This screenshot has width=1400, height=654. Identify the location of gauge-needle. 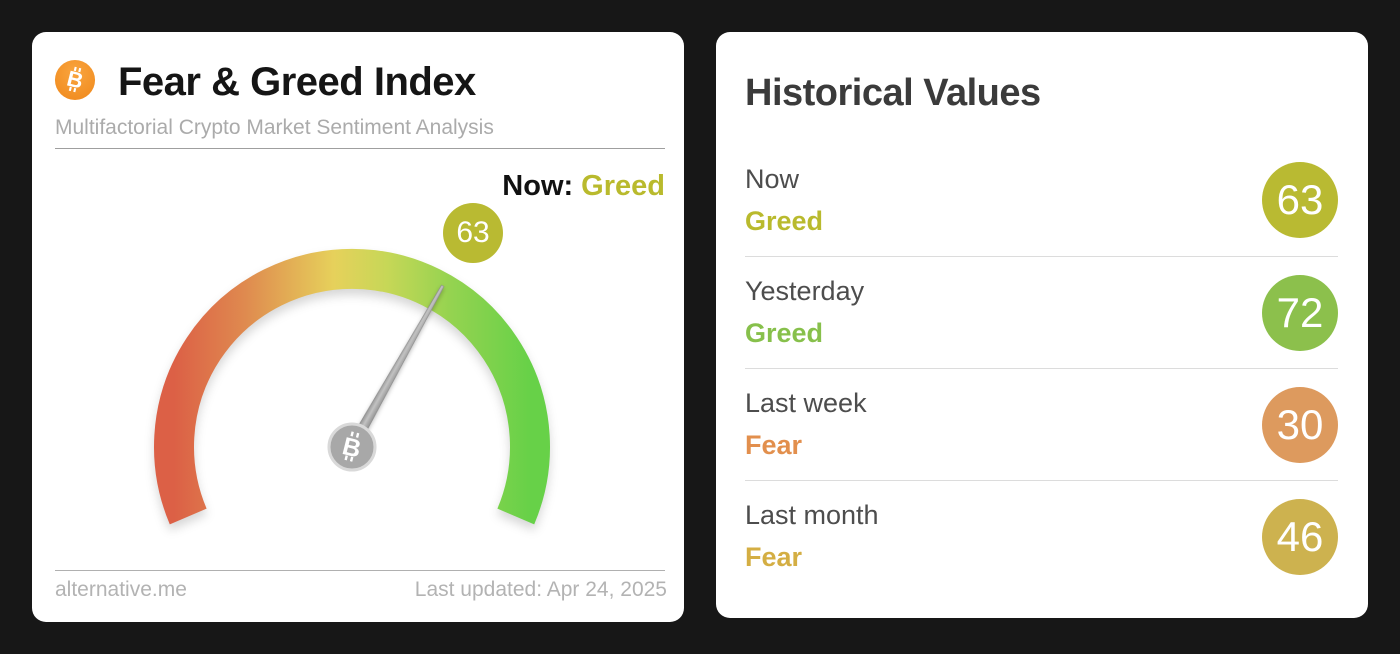
(394, 369).